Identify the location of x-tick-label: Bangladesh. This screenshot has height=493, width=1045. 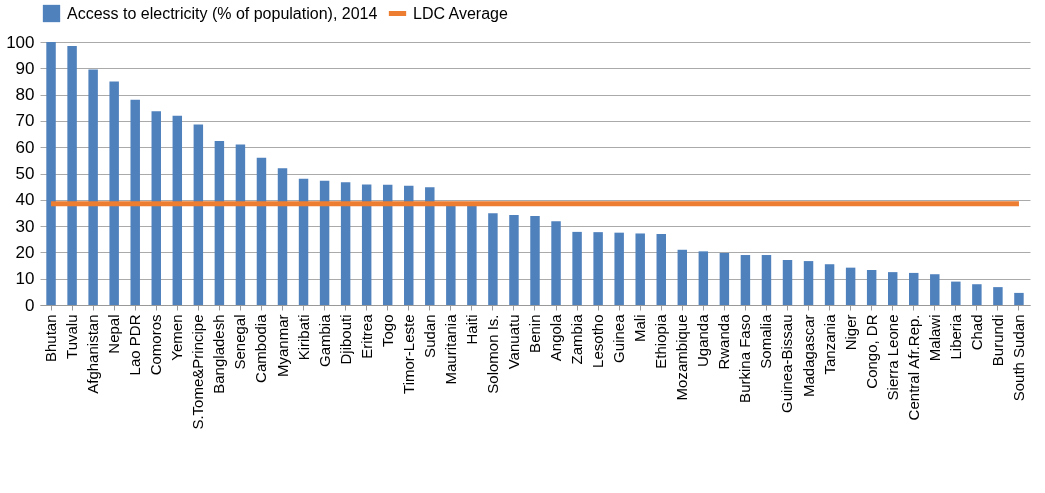
(219, 354).